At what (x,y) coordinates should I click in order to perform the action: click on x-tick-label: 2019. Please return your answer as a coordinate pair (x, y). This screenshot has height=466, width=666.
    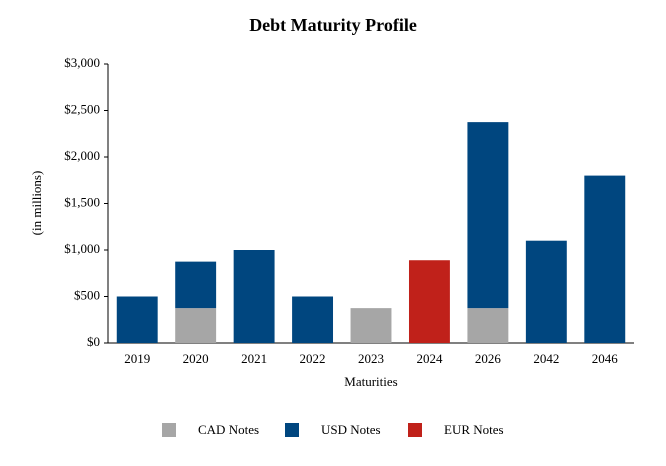
    Looking at the image, I should click on (137, 358).